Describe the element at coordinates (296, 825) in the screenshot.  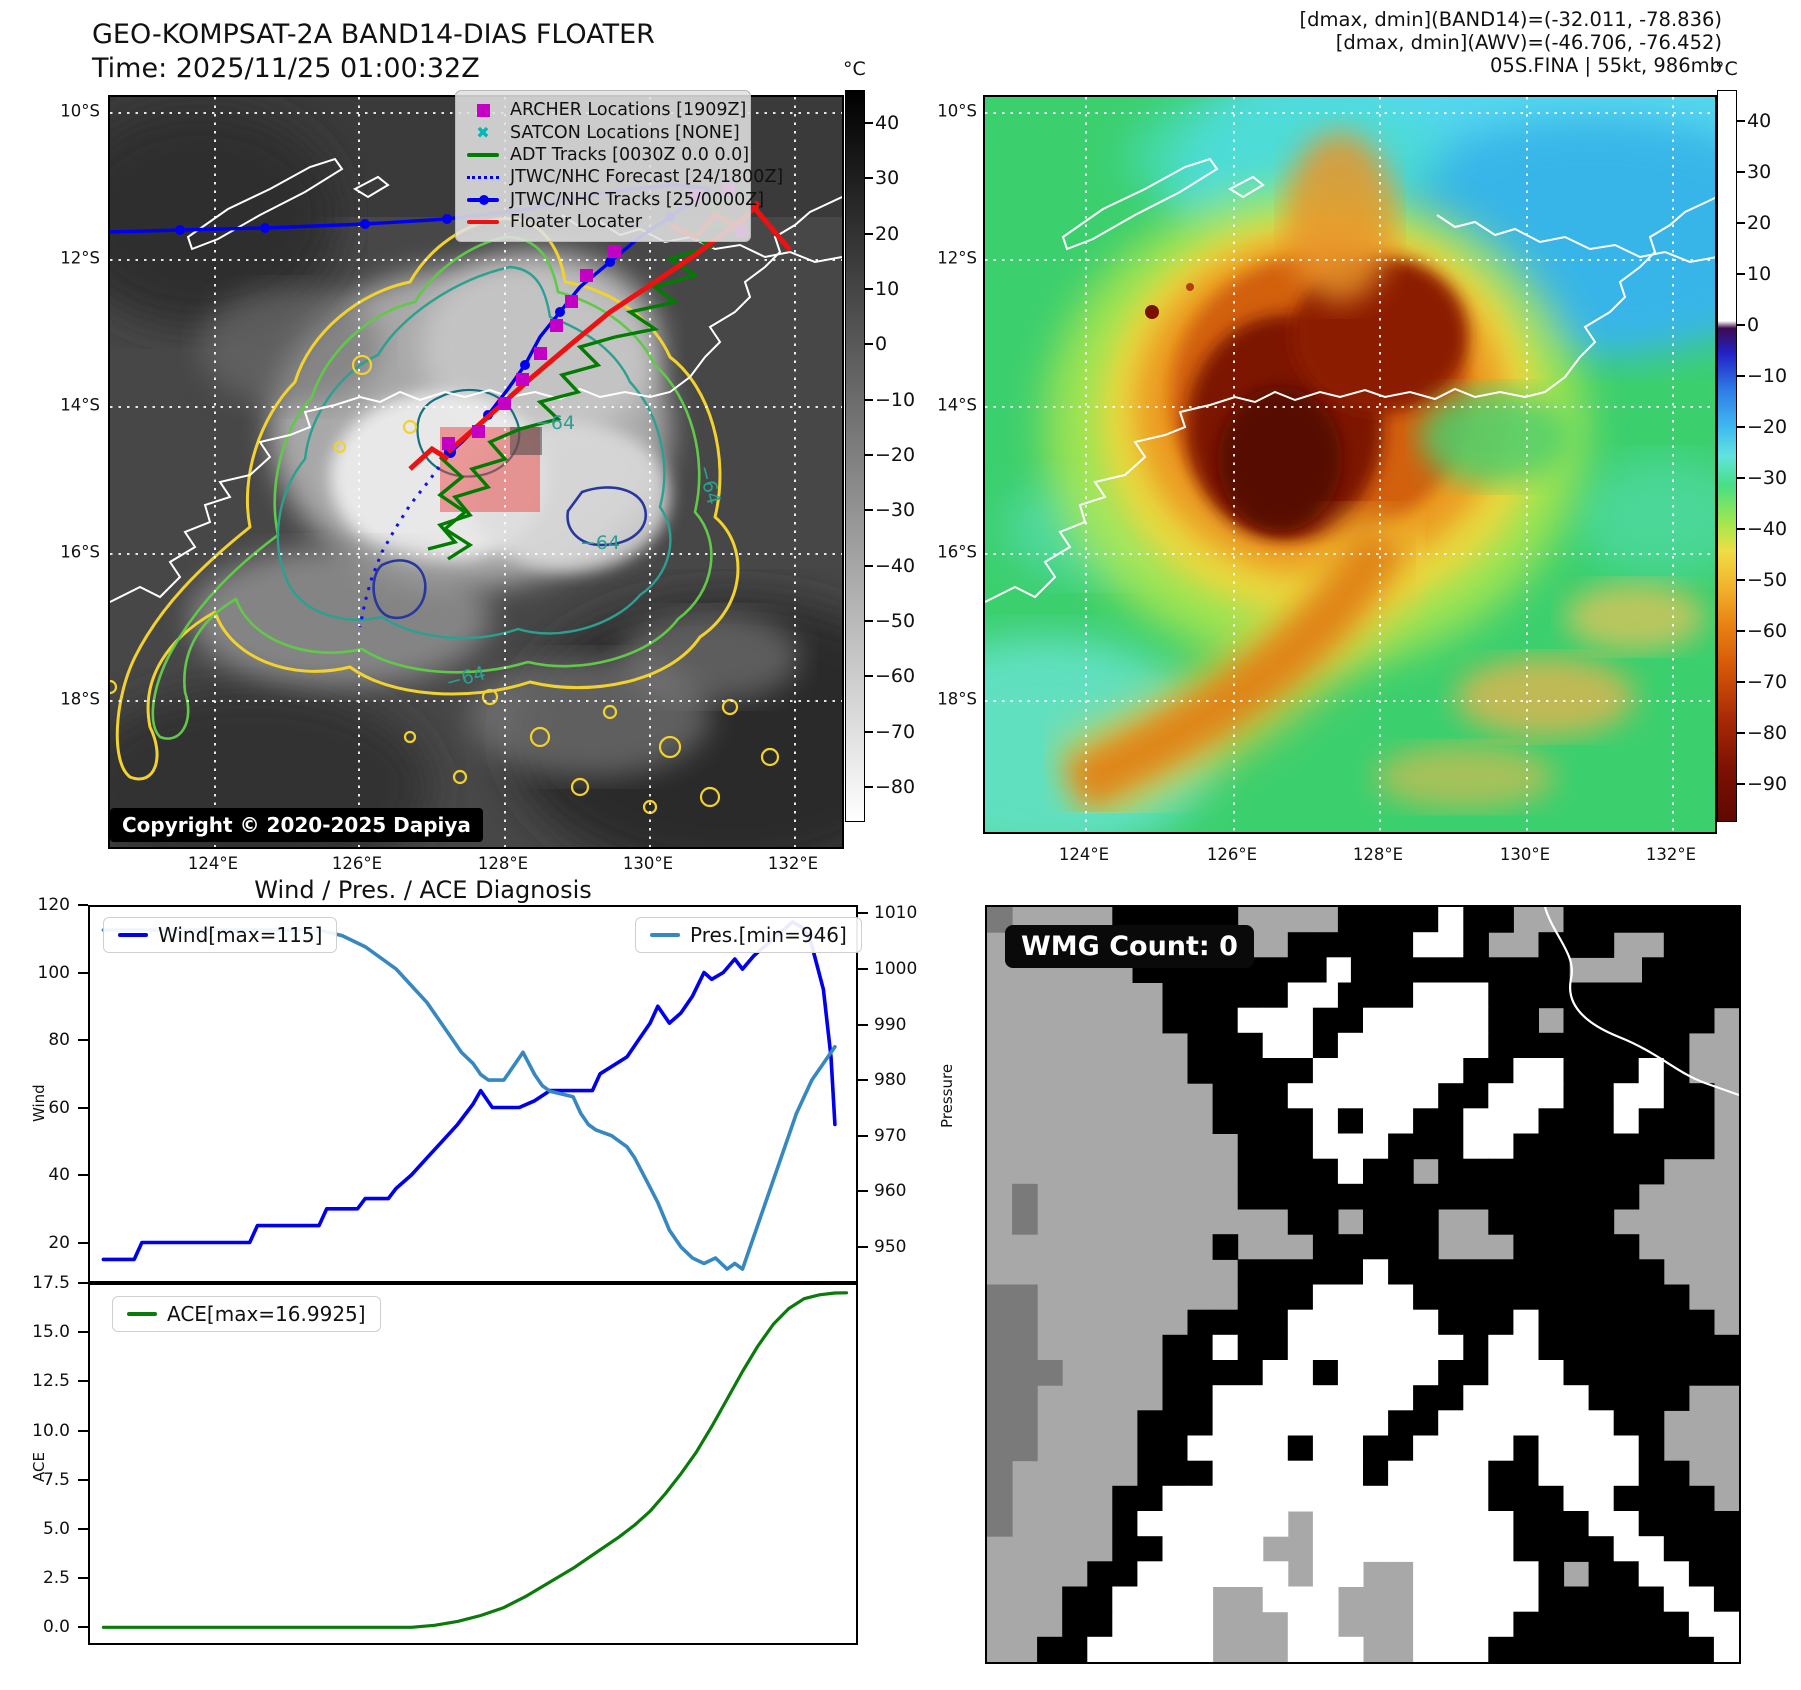
I see `copyright-badge: Copyright © 2020-2025 Dapiya` at that location.